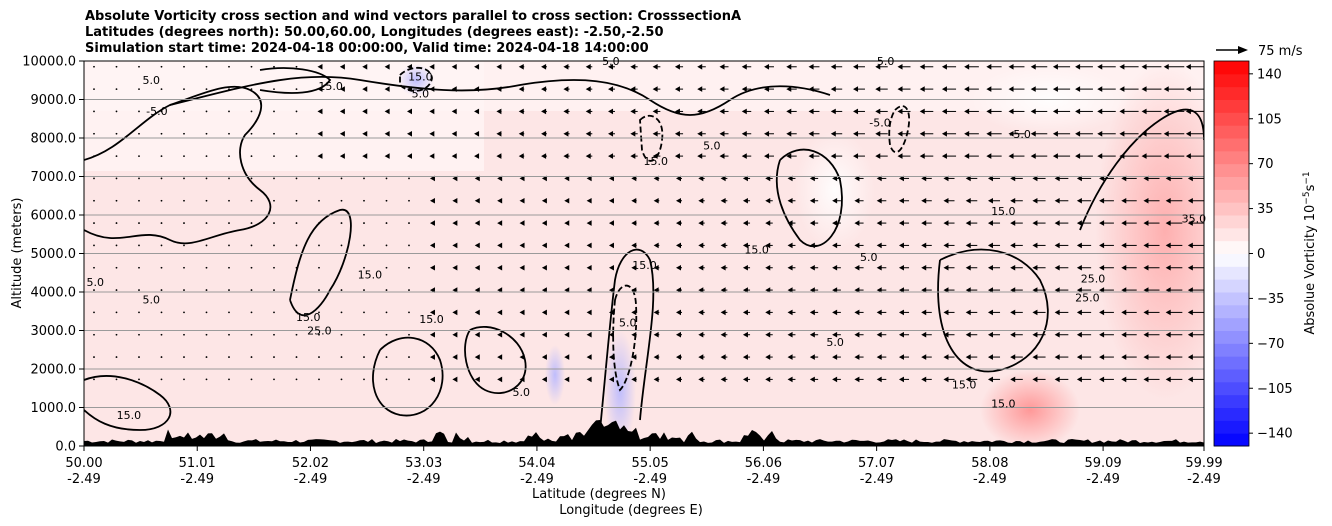 Image resolution: width=1332 pixels, height=526 pixels. Describe the element at coordinates (1003, 211) in the screenshot. I see `contour-label-16: 15.0` at that location.